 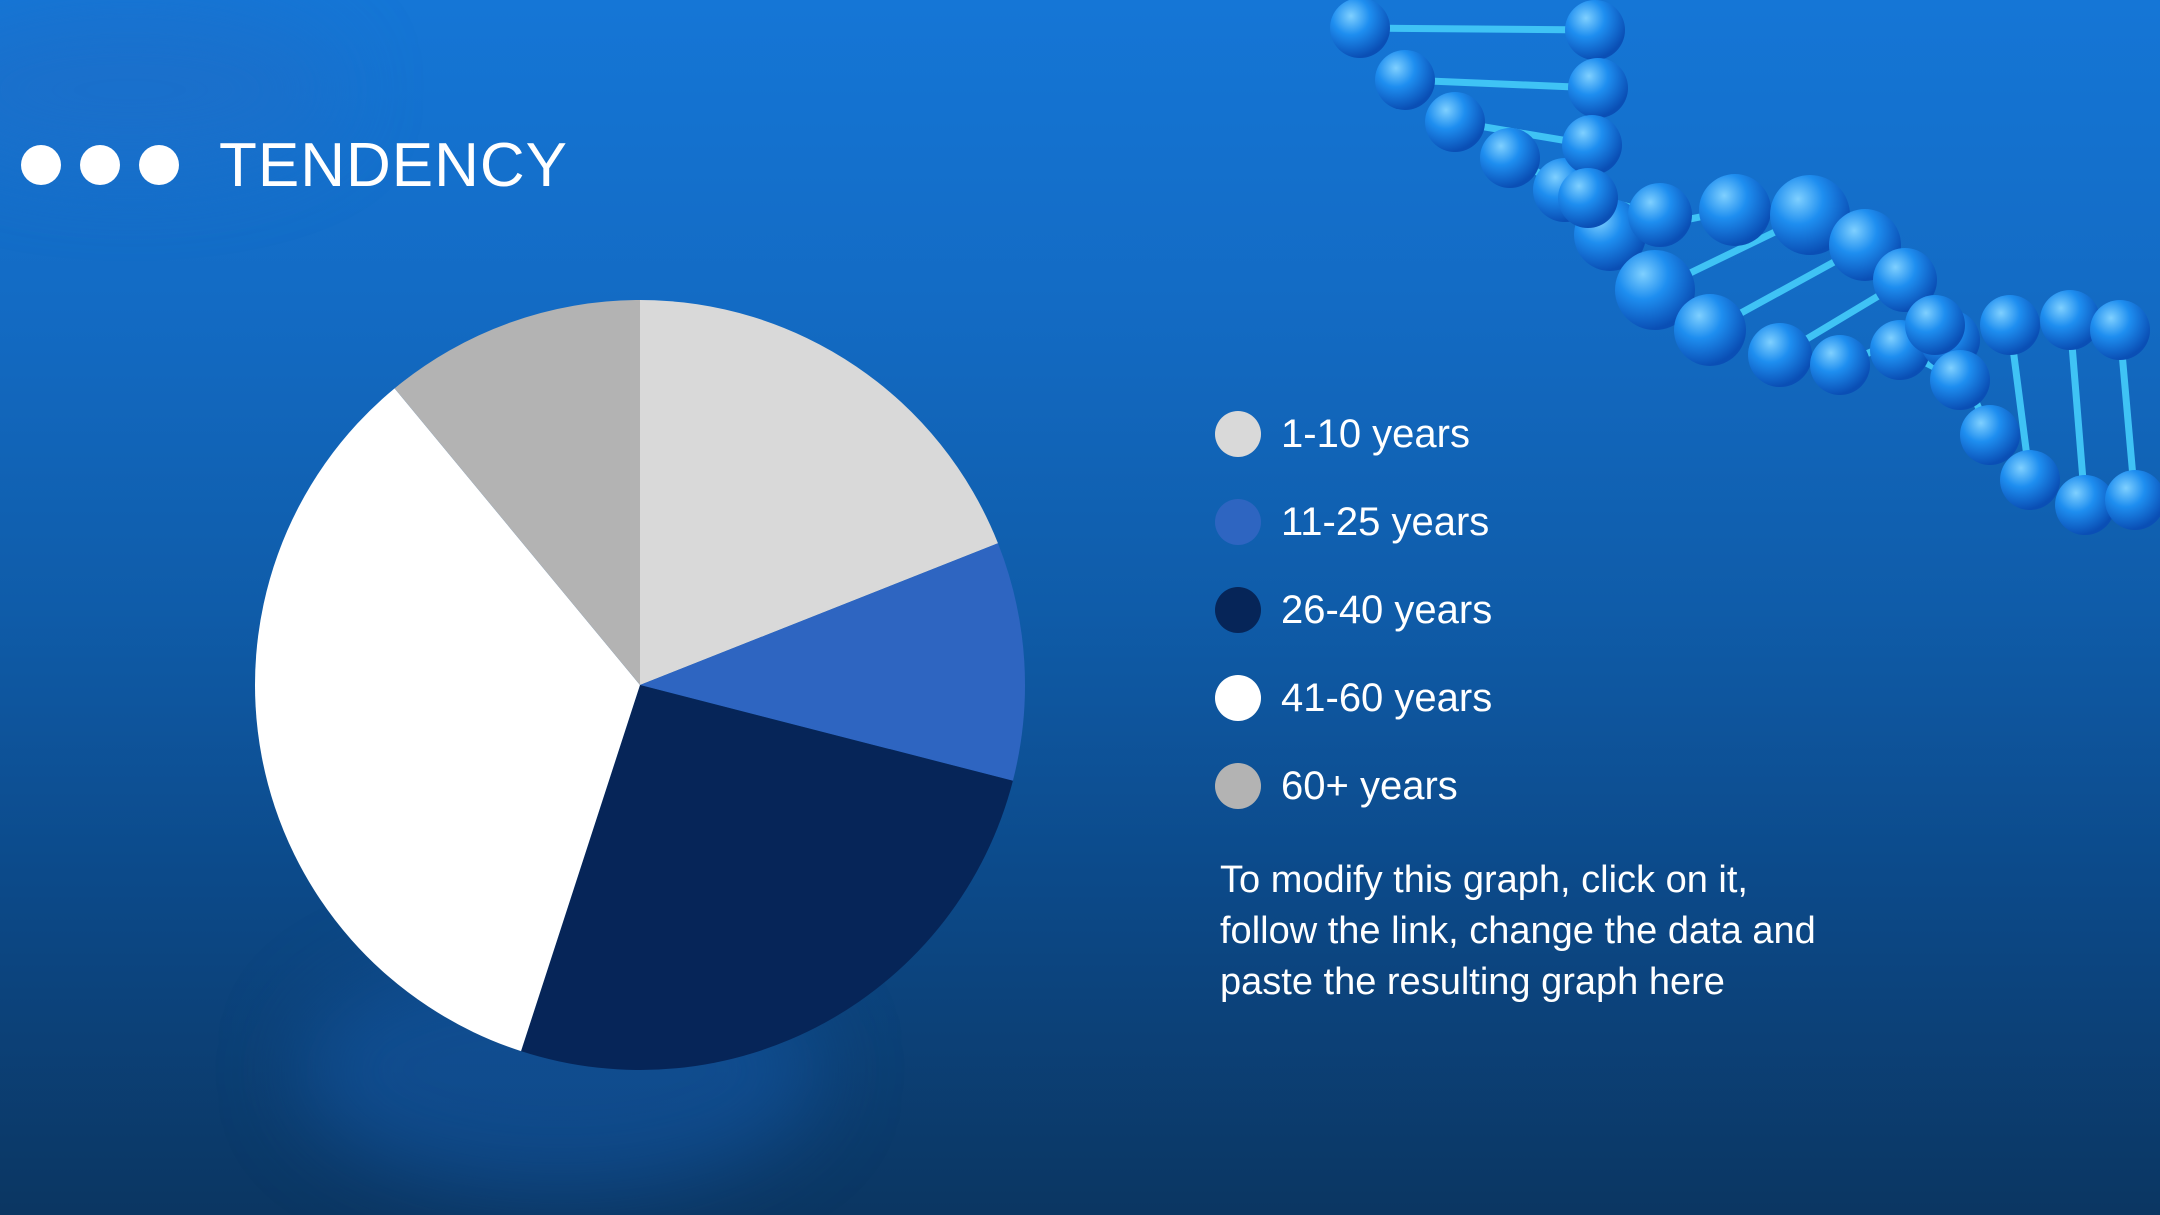 I want to click on legend-item: 1-10 years, so click(x=1353, y=434).